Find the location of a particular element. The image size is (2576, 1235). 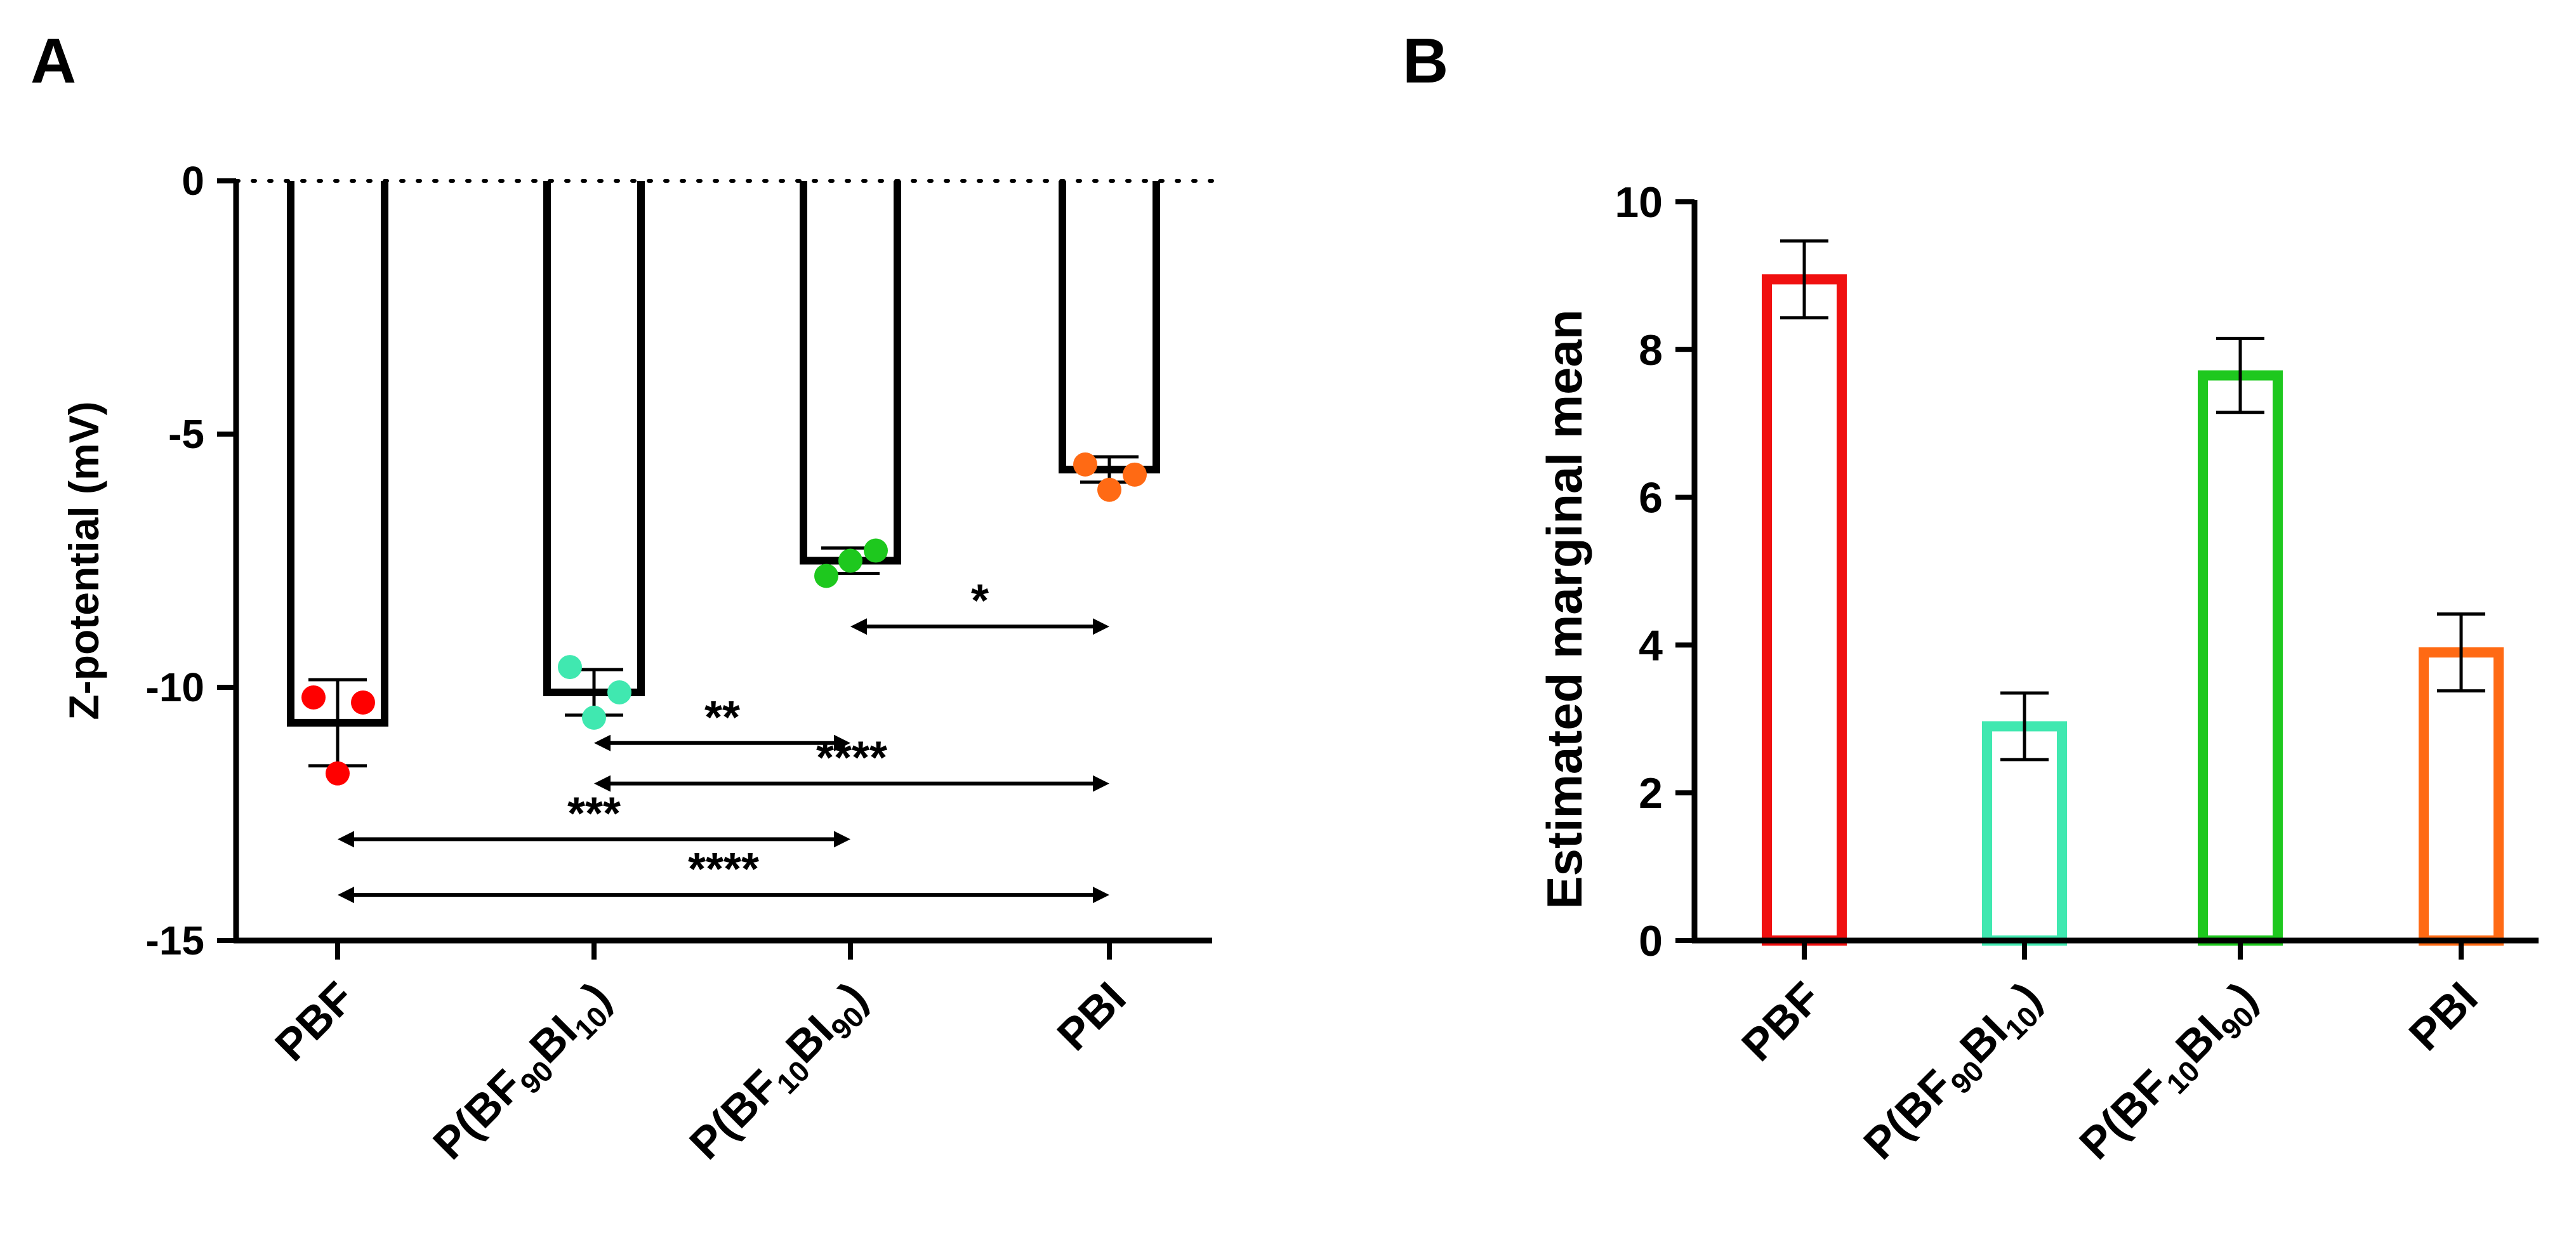

y-tick-label-3: -15 is located at coordinates (175, 940).